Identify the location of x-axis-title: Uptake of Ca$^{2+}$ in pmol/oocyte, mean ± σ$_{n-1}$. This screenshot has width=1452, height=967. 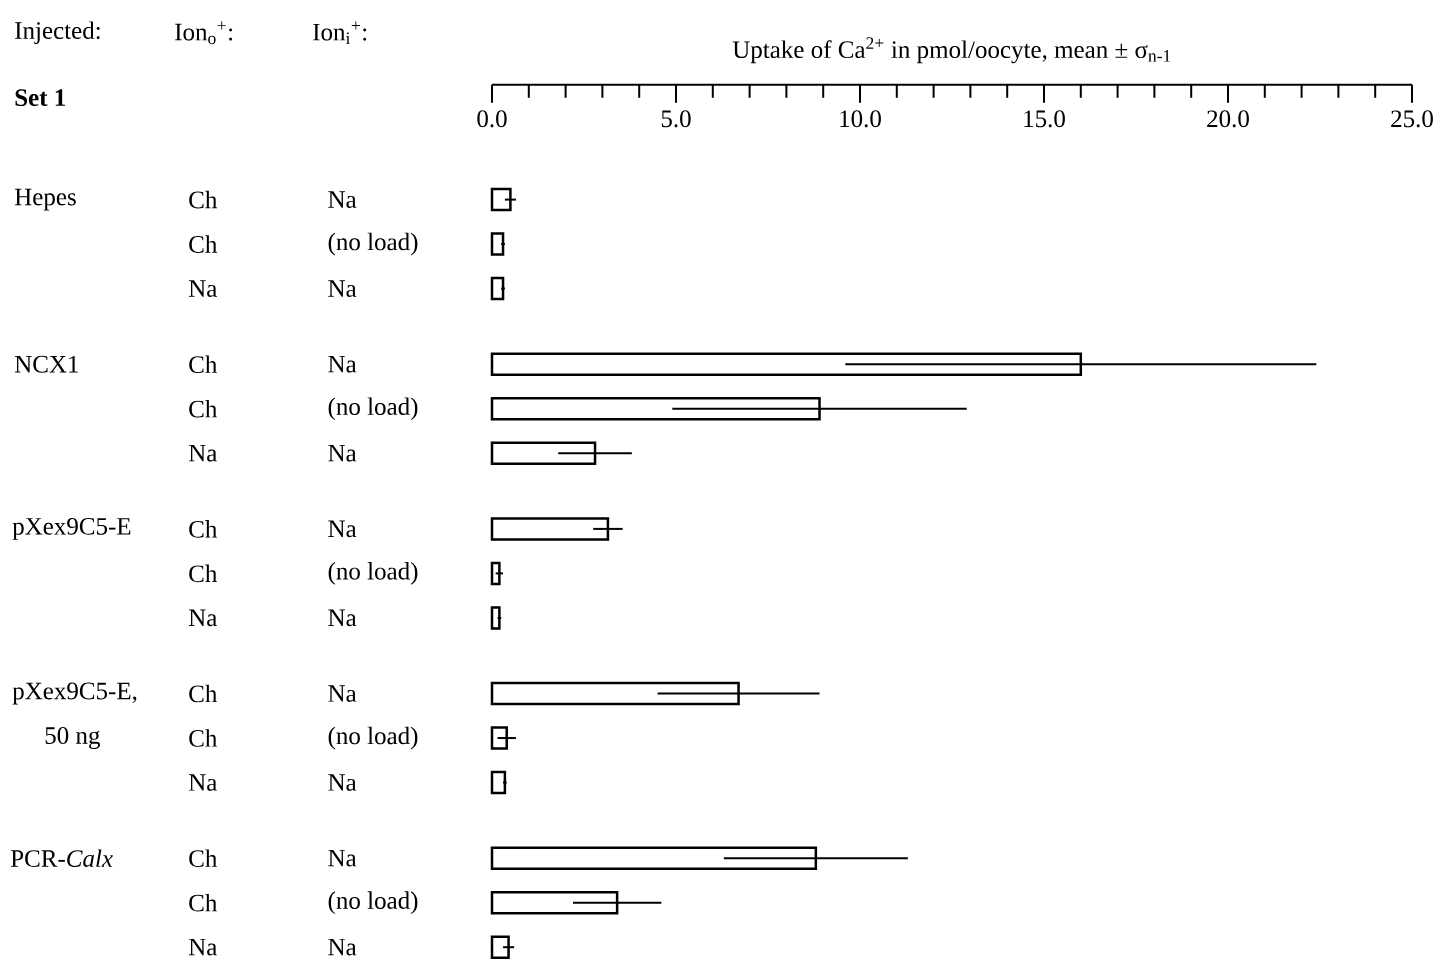
(951, 50).